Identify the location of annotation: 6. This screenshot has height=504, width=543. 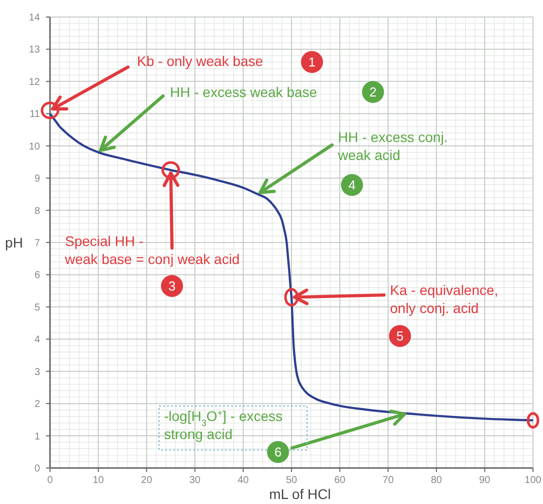
(278, 452).